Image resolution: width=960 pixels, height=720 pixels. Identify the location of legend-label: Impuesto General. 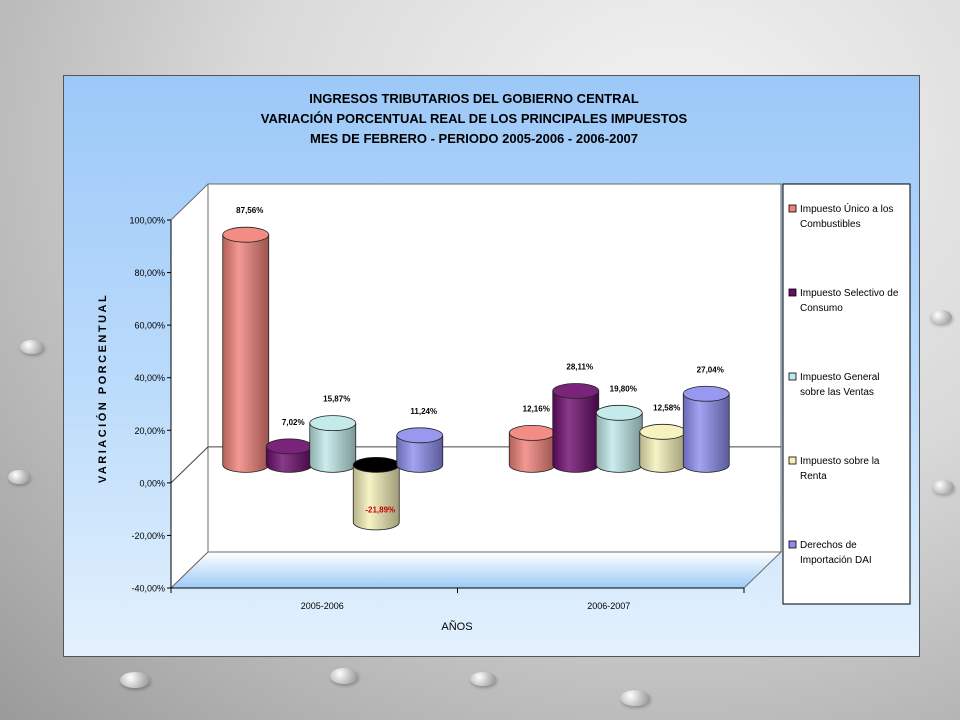
(840, 377).